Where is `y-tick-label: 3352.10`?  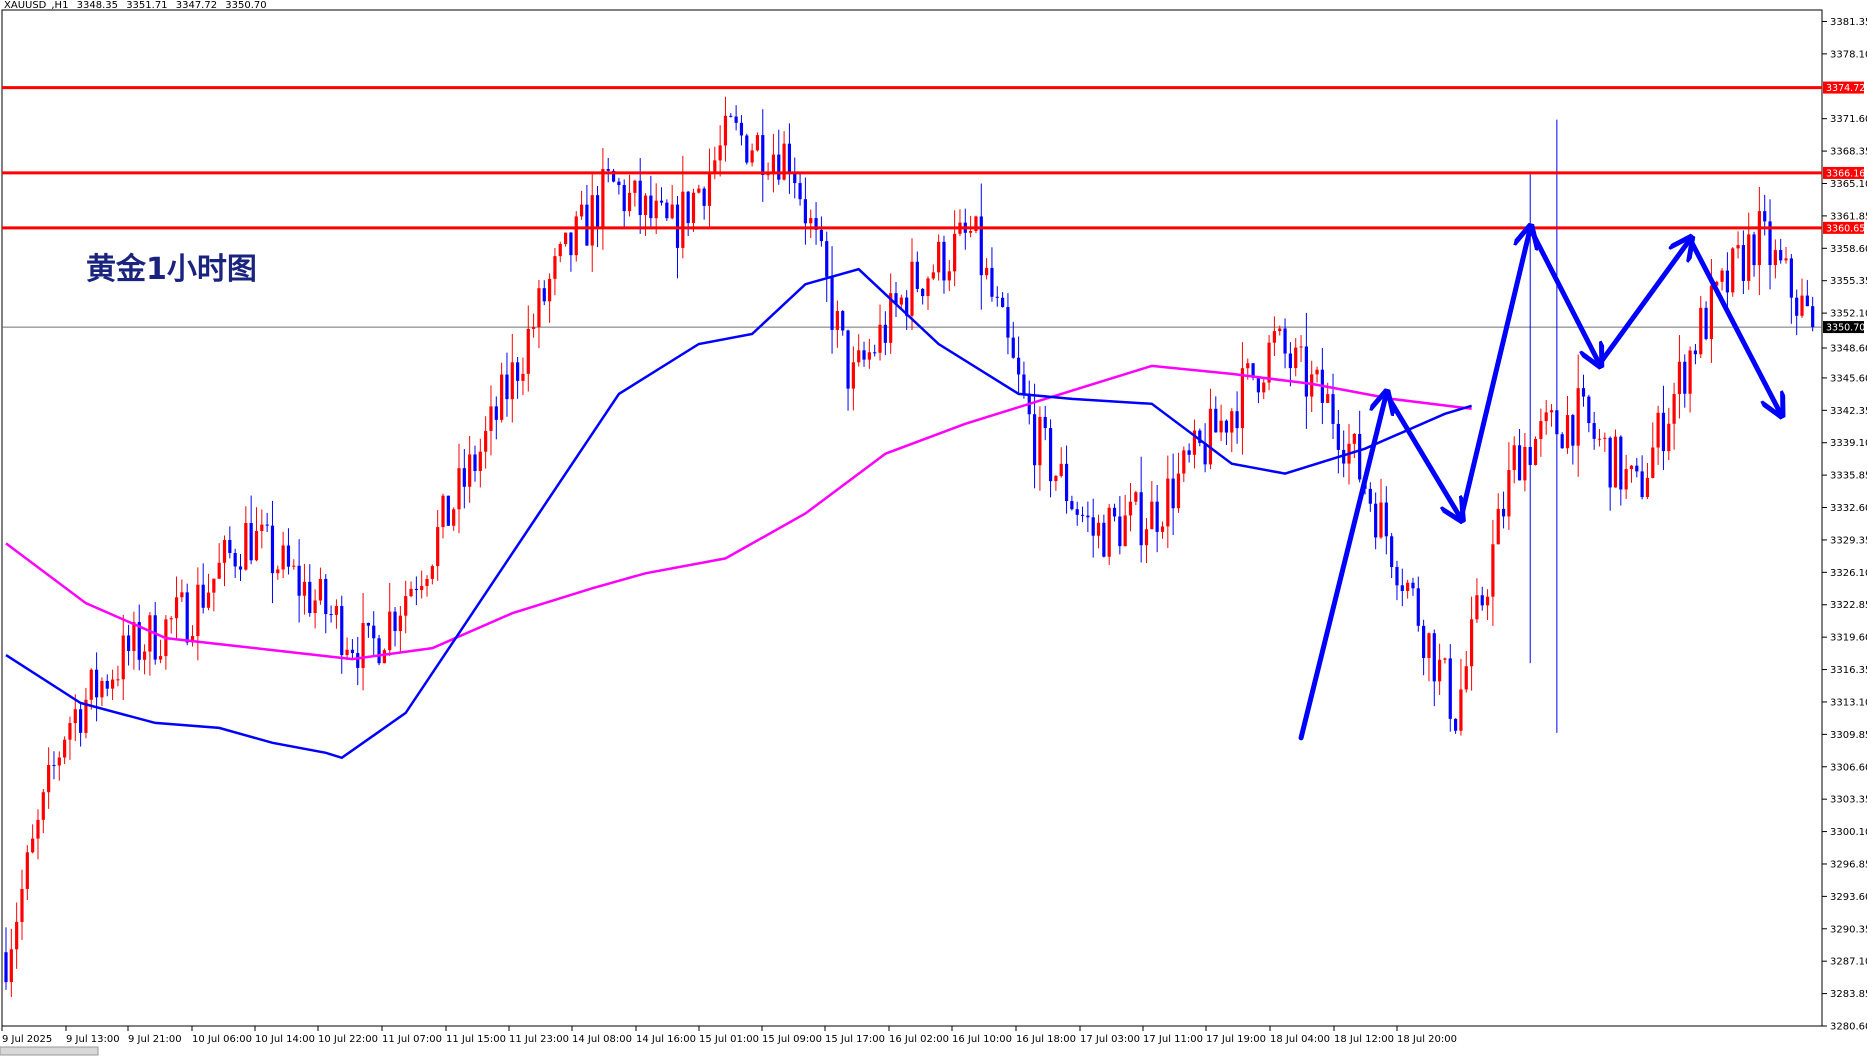
y-tick-label: 3352.10 is located at coordinates (1848, 314).